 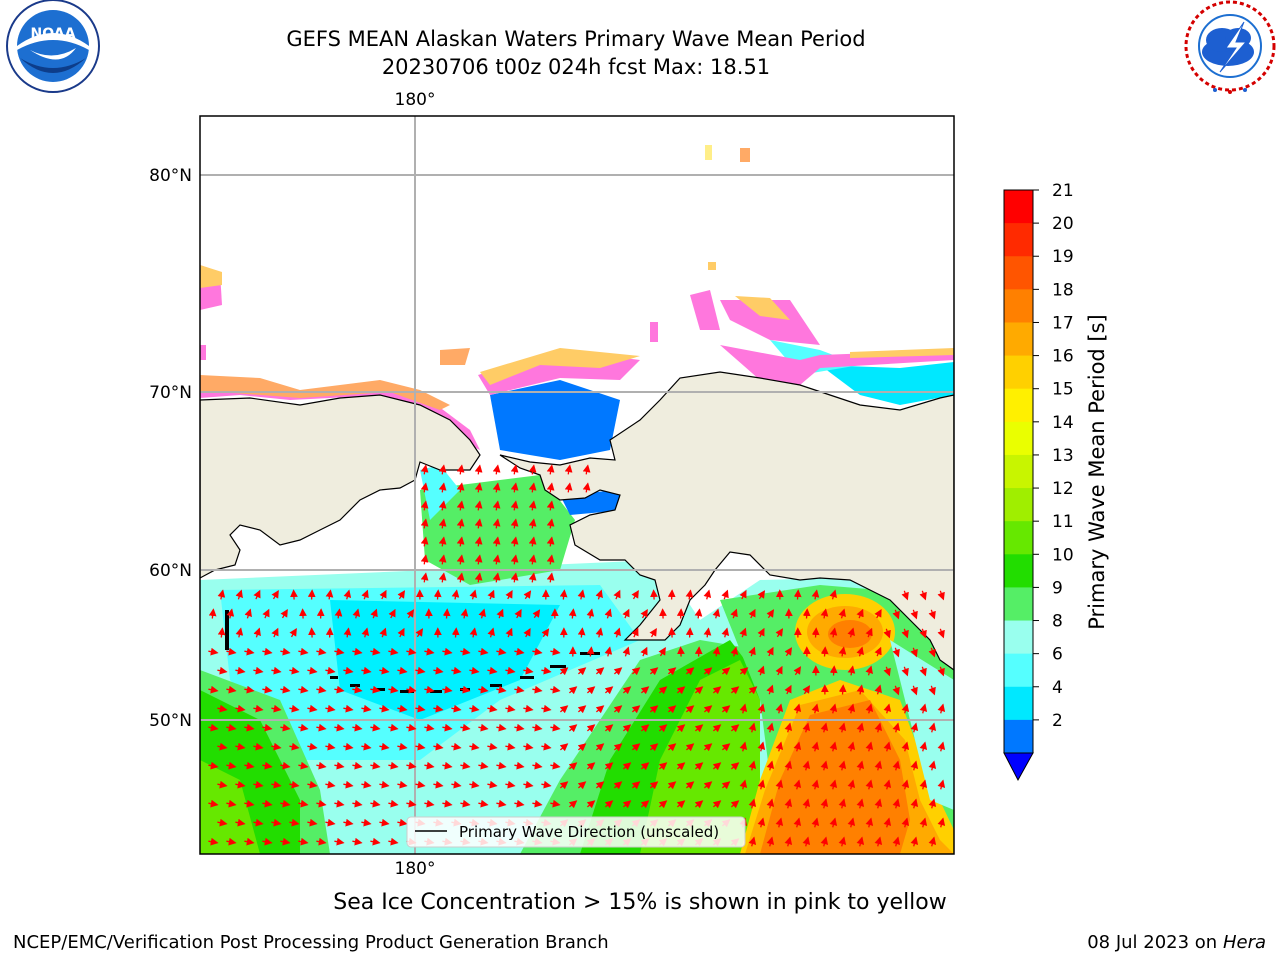 I want to click on nws-logo, so click(x=1230, y=47).